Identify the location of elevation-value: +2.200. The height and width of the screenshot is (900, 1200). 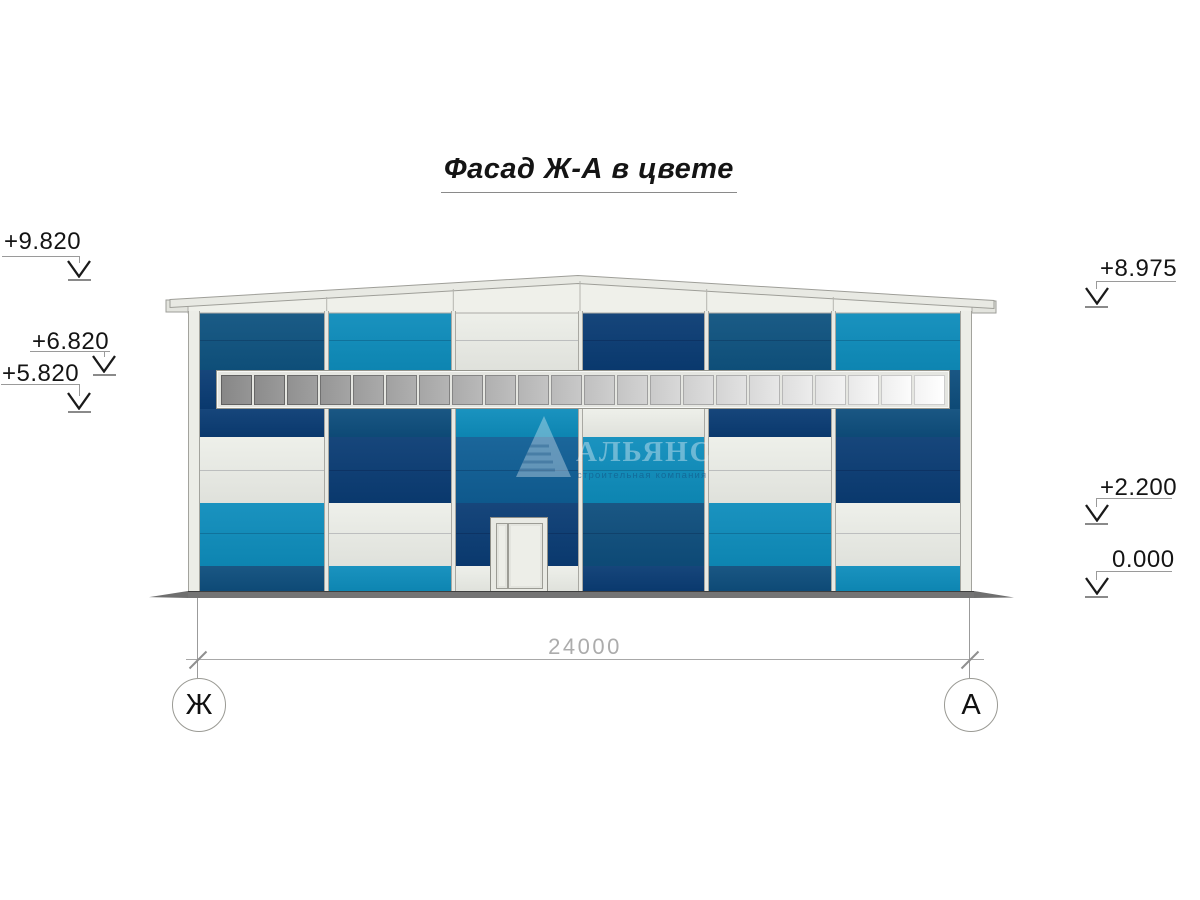
(1139, 487).